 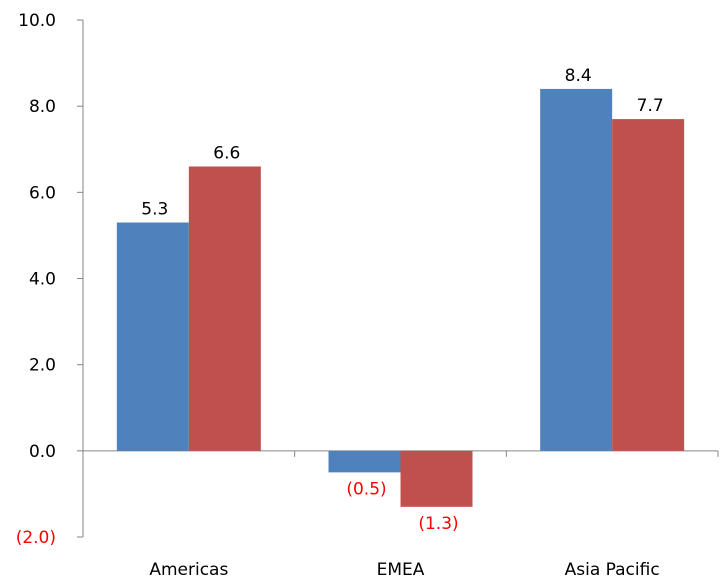 I want to click on y-tick-label: 4.0, so click(x=42, y=280).